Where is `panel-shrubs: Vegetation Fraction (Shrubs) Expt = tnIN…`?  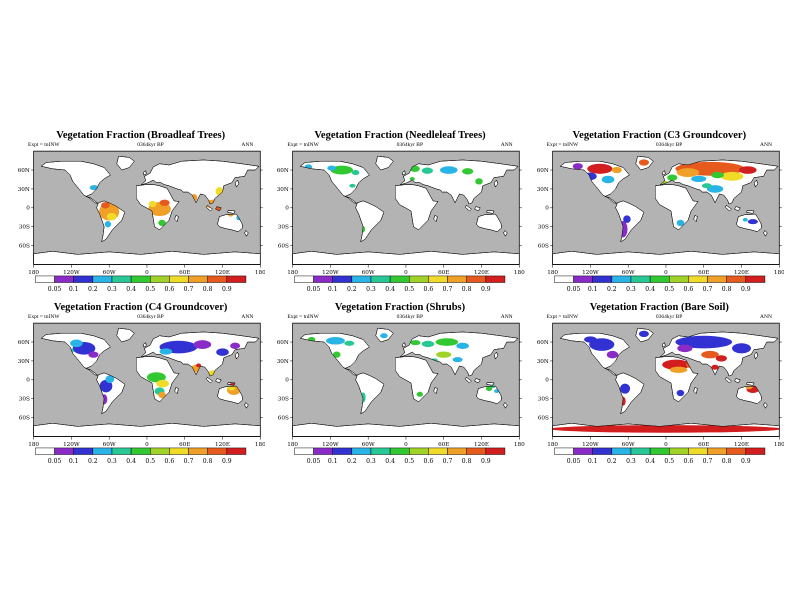 panel-shrubs: Vegetation Fraction (Shrubs) Expt = tnIN… is located at coordinates (400, 384).